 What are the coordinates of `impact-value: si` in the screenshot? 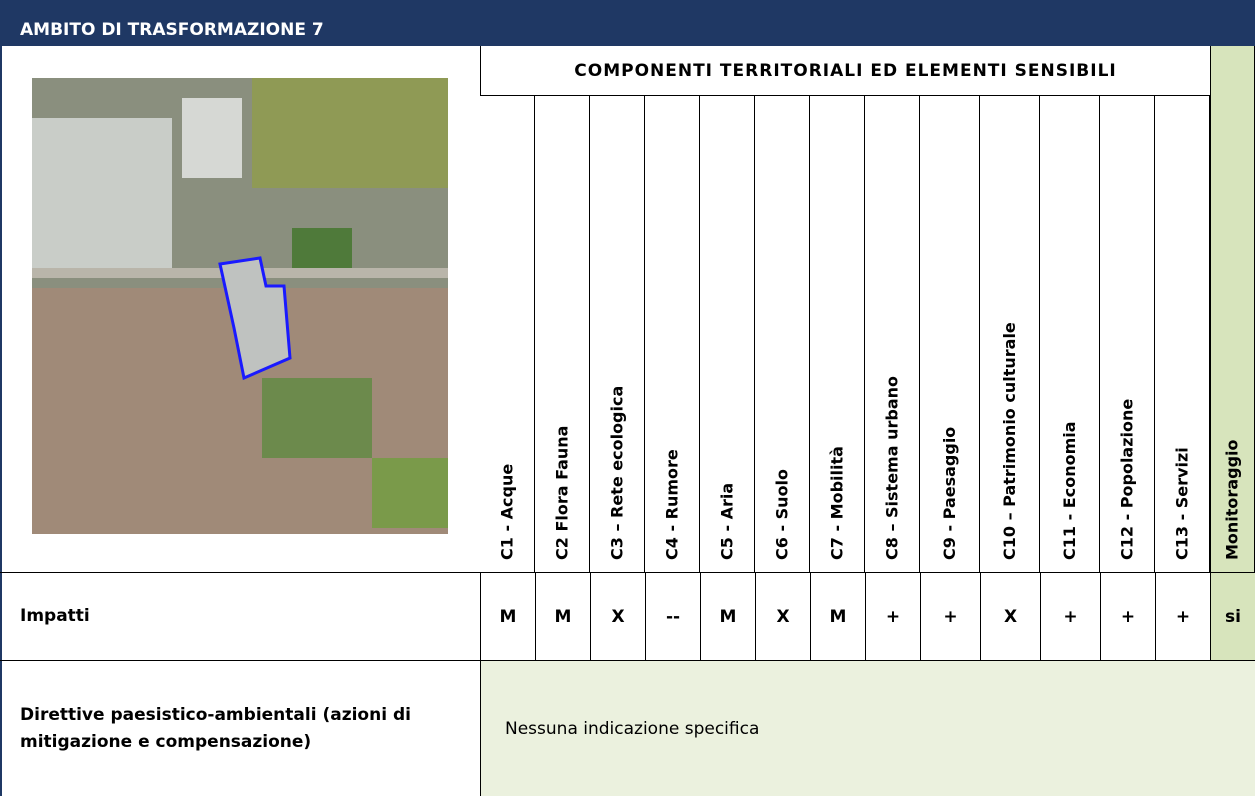 It's located at (1232, 616).